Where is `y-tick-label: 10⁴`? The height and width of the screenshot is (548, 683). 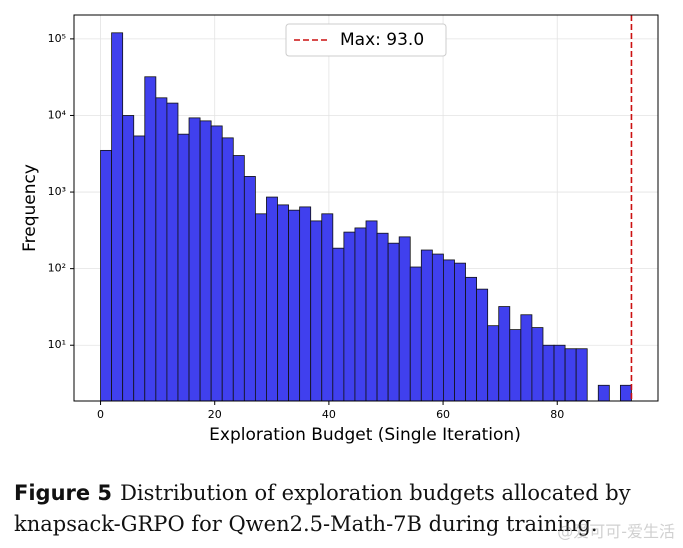
y-tick-label: 10⁴ is located at coordinates (57, 114).